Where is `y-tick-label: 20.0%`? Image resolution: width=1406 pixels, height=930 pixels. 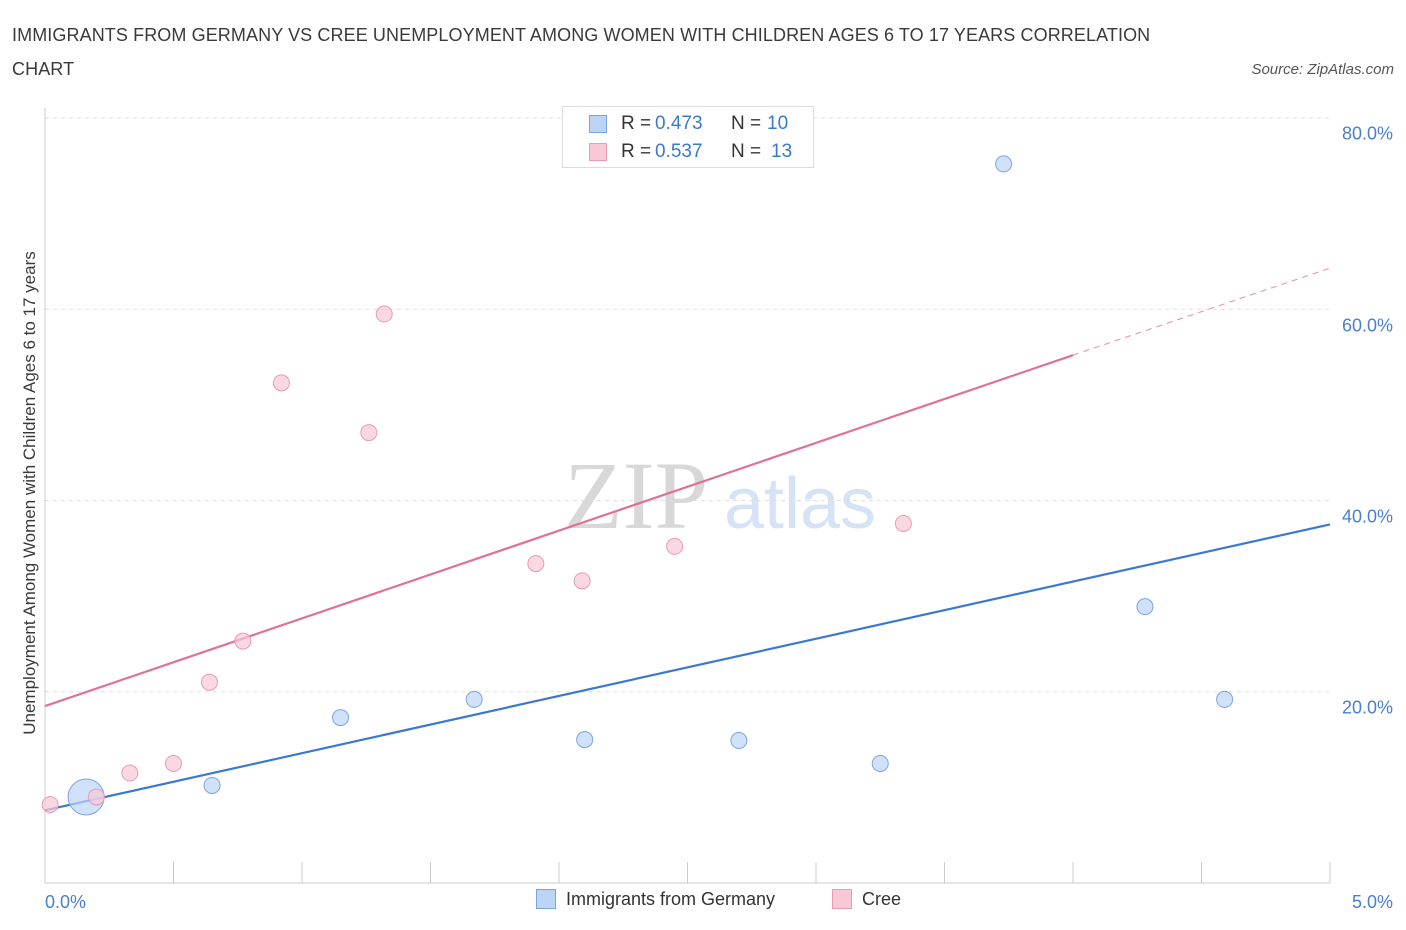 y-tick-label: 20.0% is located at coordinates (1367, 707).